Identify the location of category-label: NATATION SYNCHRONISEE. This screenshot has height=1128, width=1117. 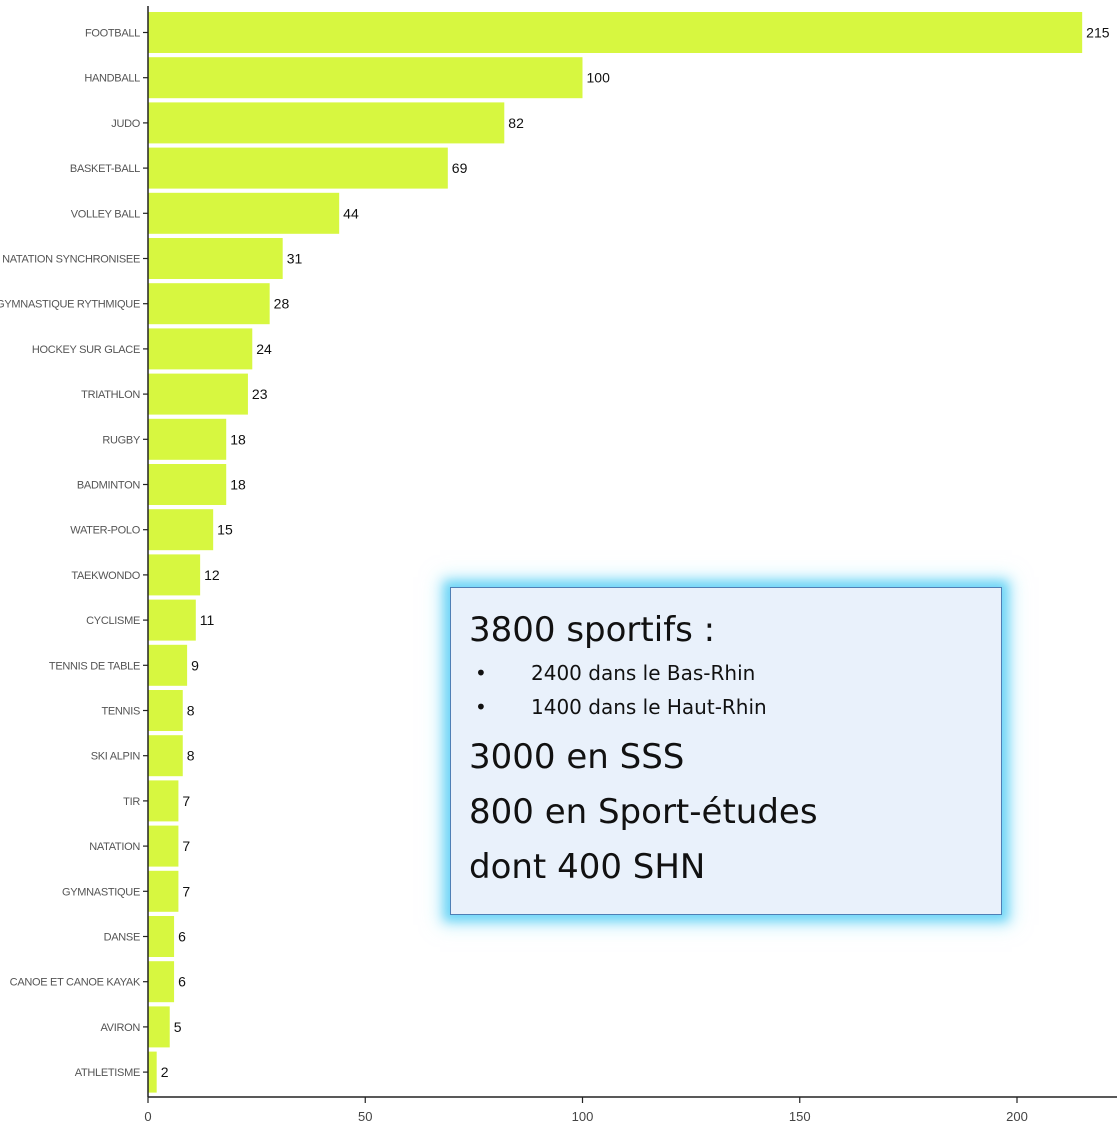
(71, 260).